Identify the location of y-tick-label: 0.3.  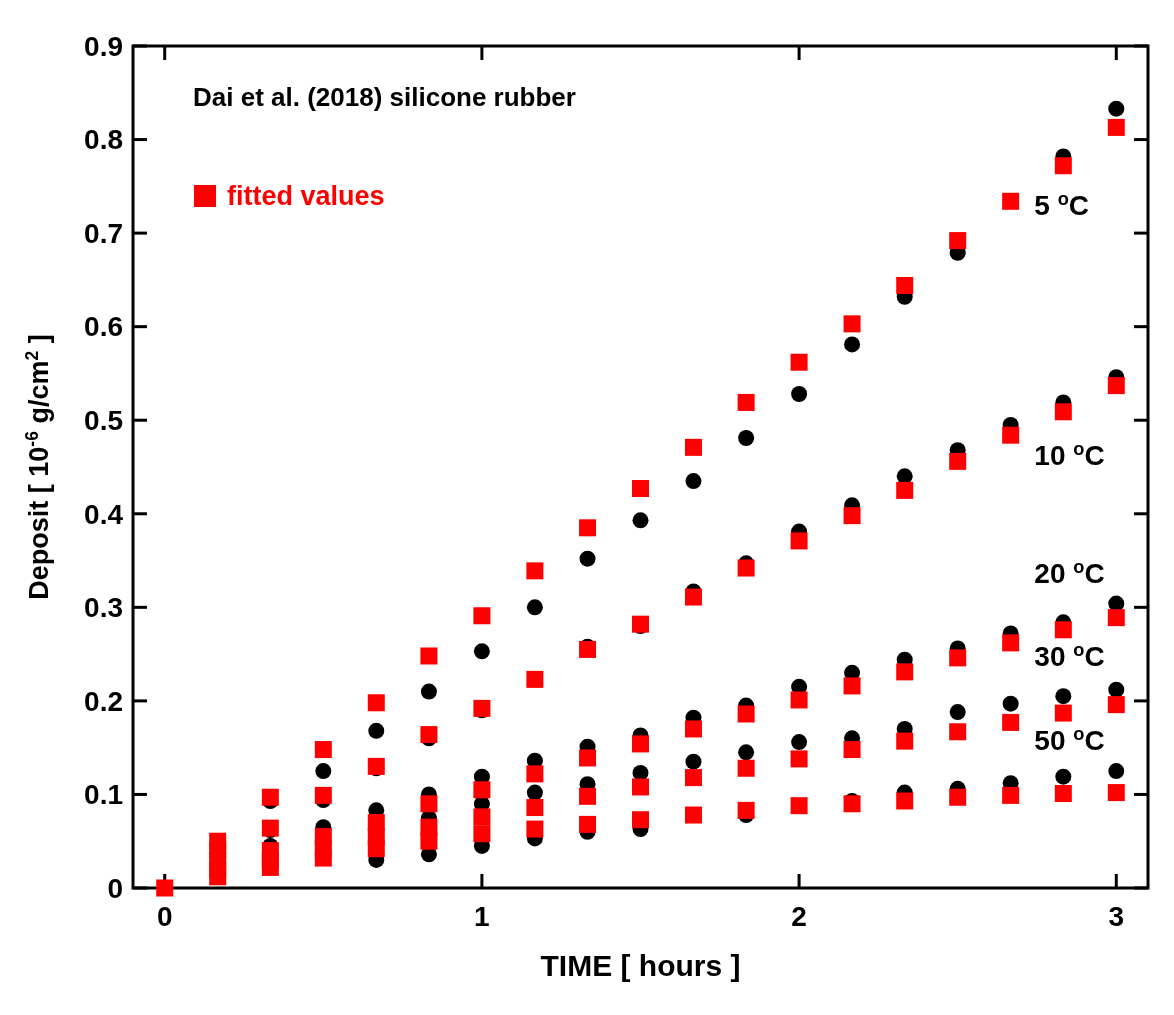
(103, 608).